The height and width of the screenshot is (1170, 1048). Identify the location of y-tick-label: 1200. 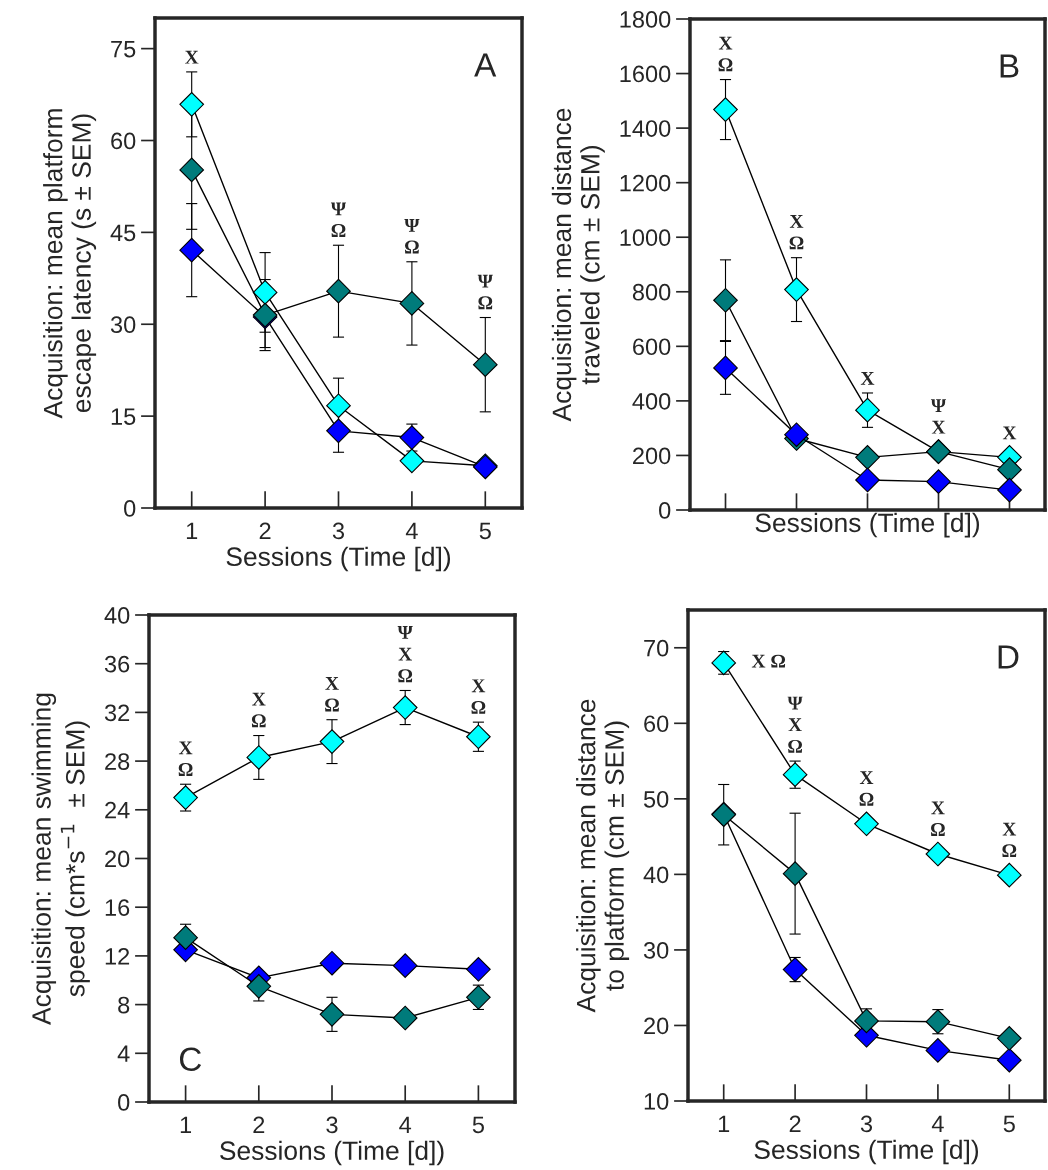
(645, 183).